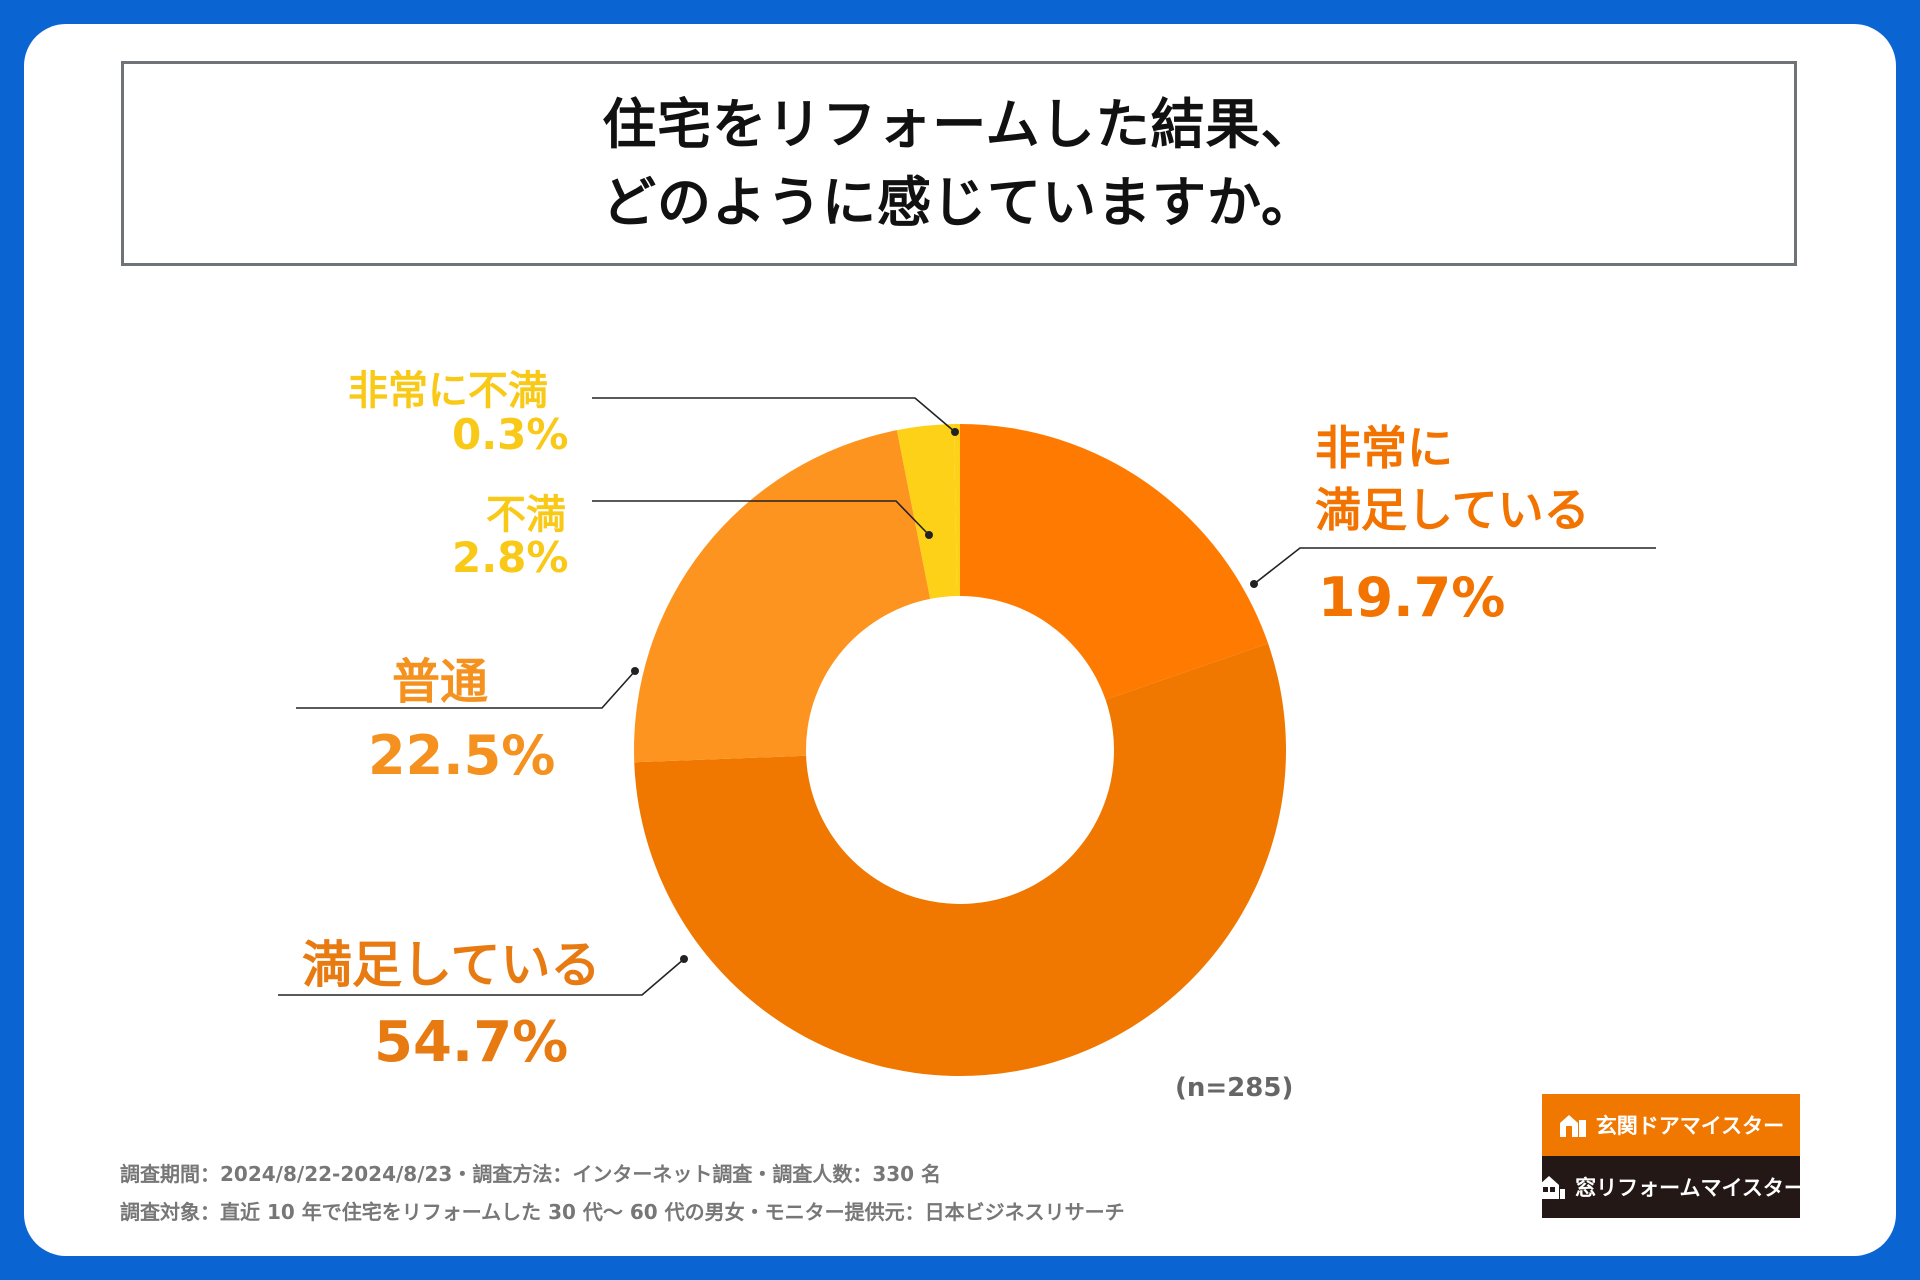 This screenshot has height=1280, width=1920. Describe the element at coordinates (1690, 1126) in the screenshot. I see `logo-door-text: 玄関ドアマイスター` at that location.